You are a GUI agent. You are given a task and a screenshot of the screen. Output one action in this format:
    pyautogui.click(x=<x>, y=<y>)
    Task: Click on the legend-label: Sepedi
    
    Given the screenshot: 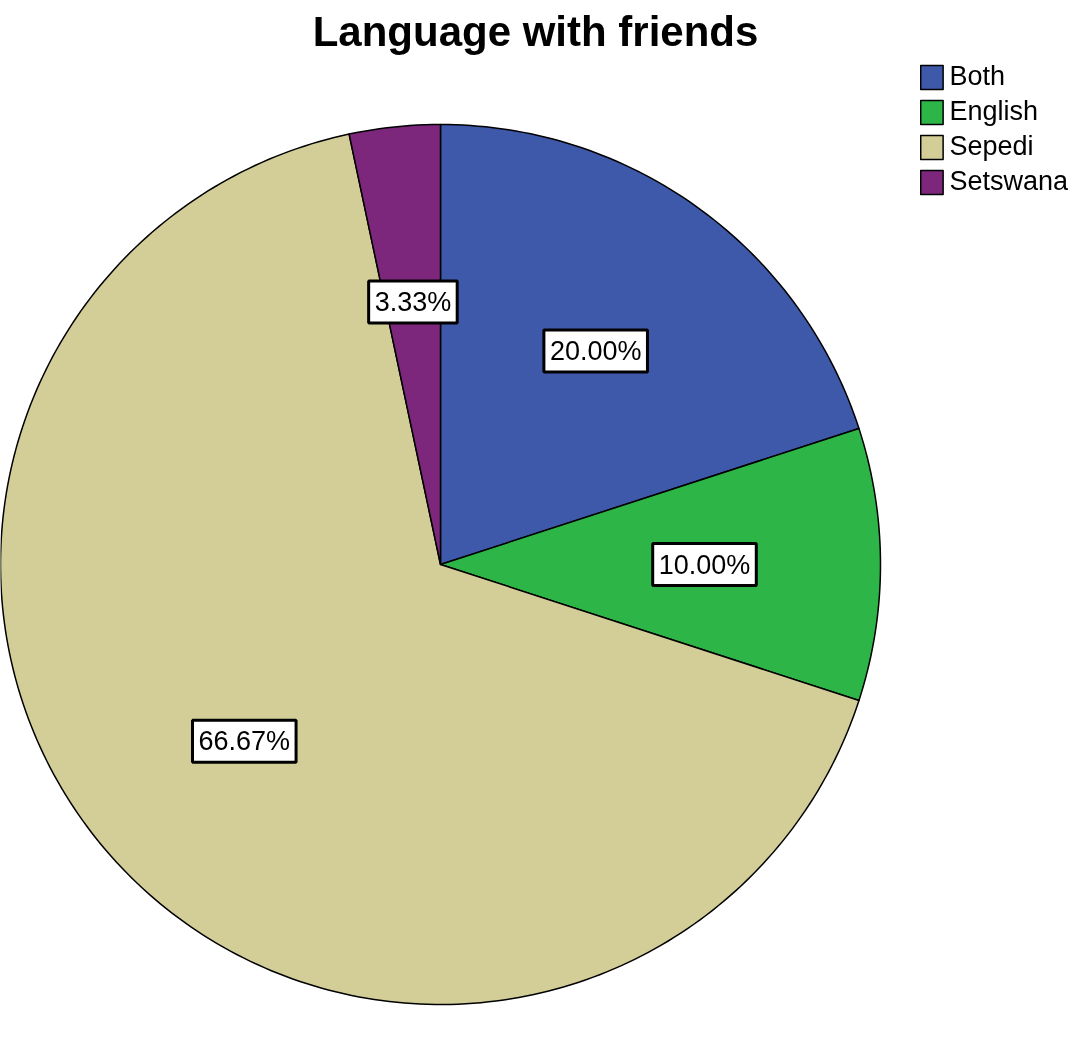 What is the action you would take?
    pyautogui.click(x=991, y=146)
    